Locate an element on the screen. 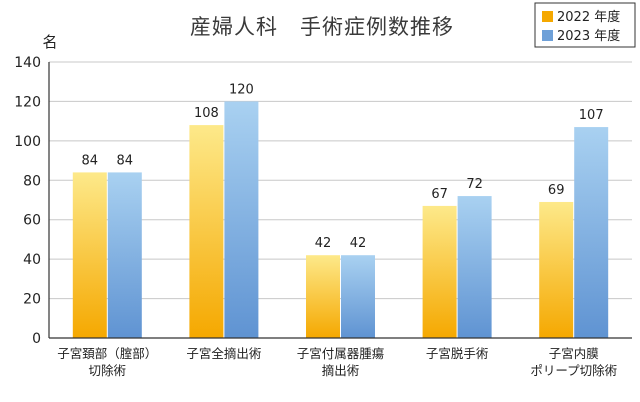 This screenshot has width=640, height=402. x-tick-label-0-0: 子宮頚部（腟部） is located at coordinates (107, 353).